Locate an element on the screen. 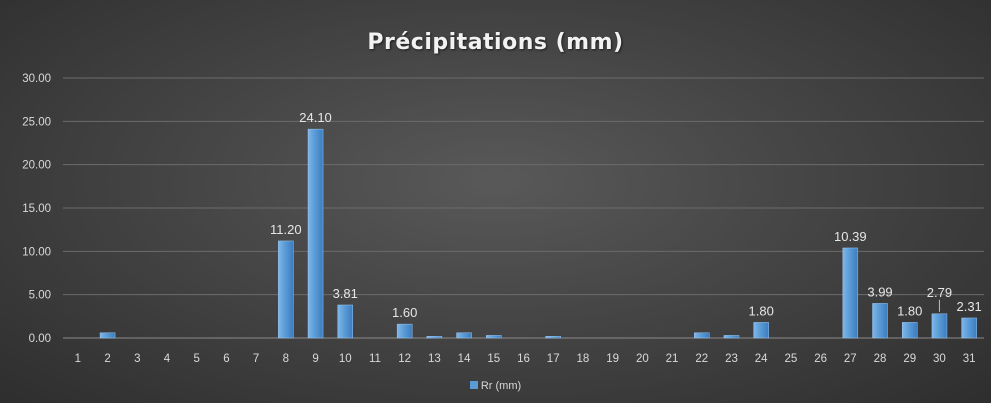 This screenshot has height=403, width=991. y-tick-label: 30.00 is located at coordinates (36, 79).